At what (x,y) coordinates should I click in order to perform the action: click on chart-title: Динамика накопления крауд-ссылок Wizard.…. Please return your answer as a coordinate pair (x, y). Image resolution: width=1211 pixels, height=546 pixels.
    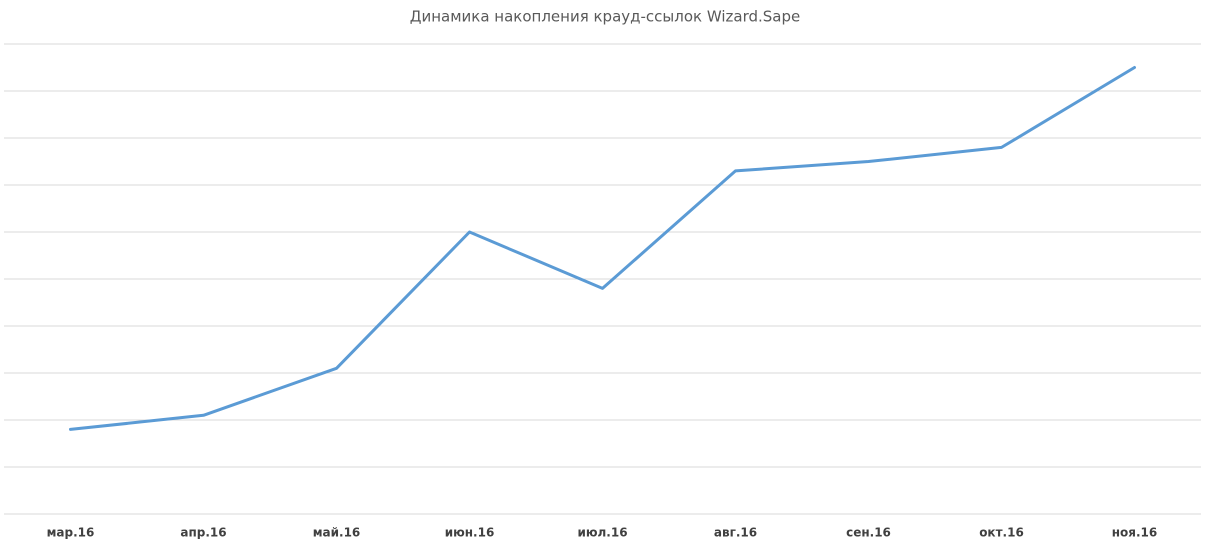
    Looking at the image, I should click on (605, 17).